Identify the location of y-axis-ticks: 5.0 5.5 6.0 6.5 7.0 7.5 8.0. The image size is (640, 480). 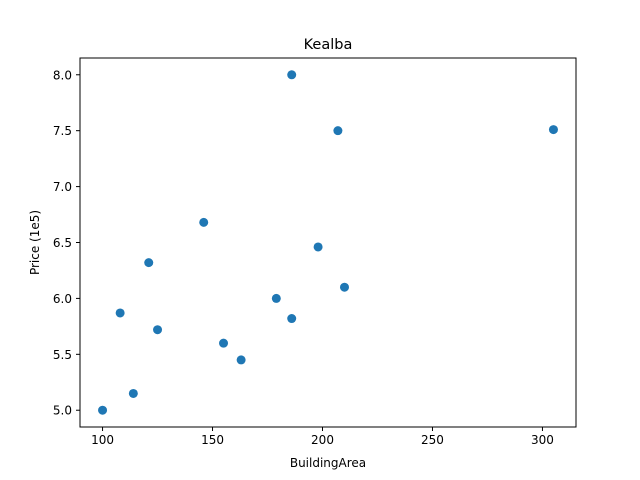
(66, 243).